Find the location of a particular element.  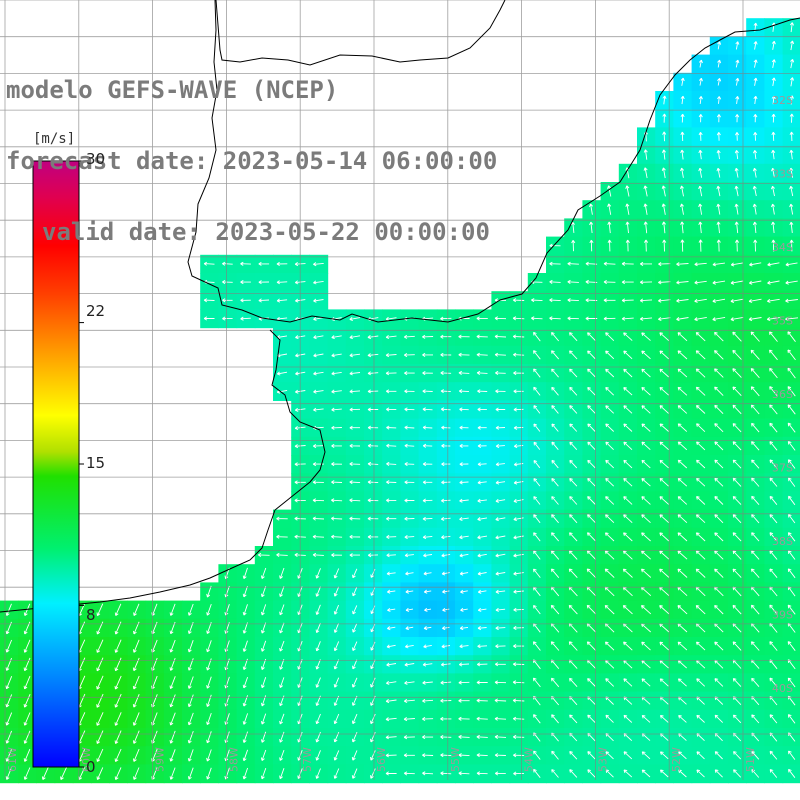

longitude-label: 51W is located at coordinates (750, 759).